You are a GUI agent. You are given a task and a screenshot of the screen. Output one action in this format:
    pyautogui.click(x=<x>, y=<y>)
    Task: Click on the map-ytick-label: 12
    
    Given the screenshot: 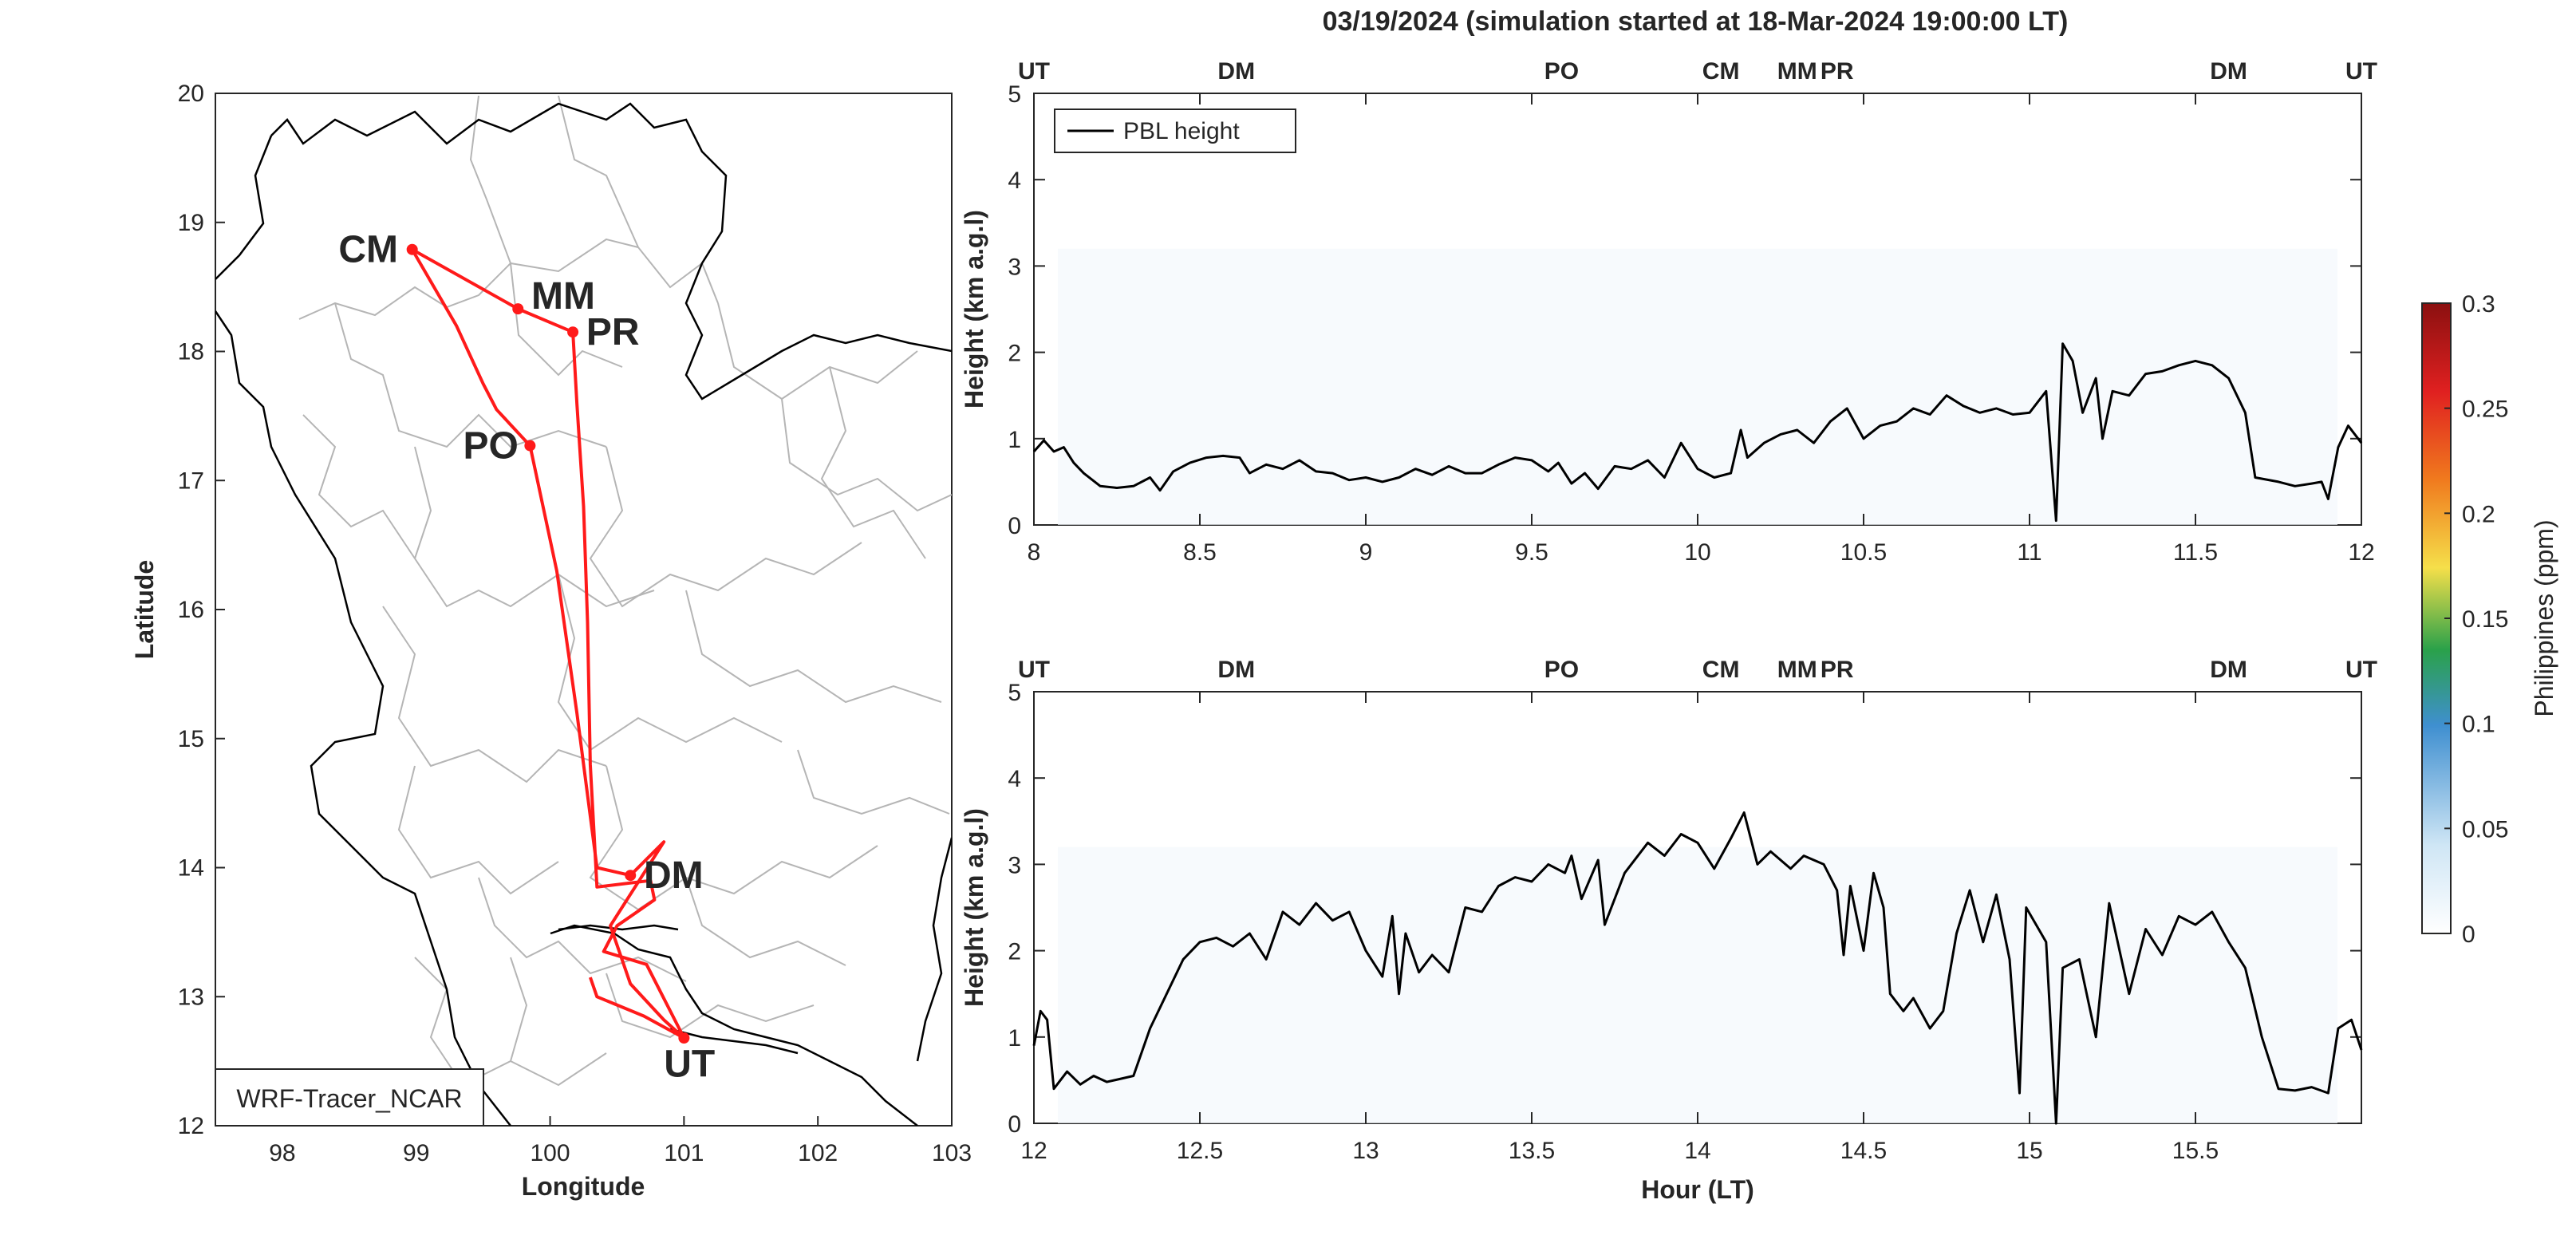 What is the action you would take?
    pyautogui.click(x=191, y=1126)
    